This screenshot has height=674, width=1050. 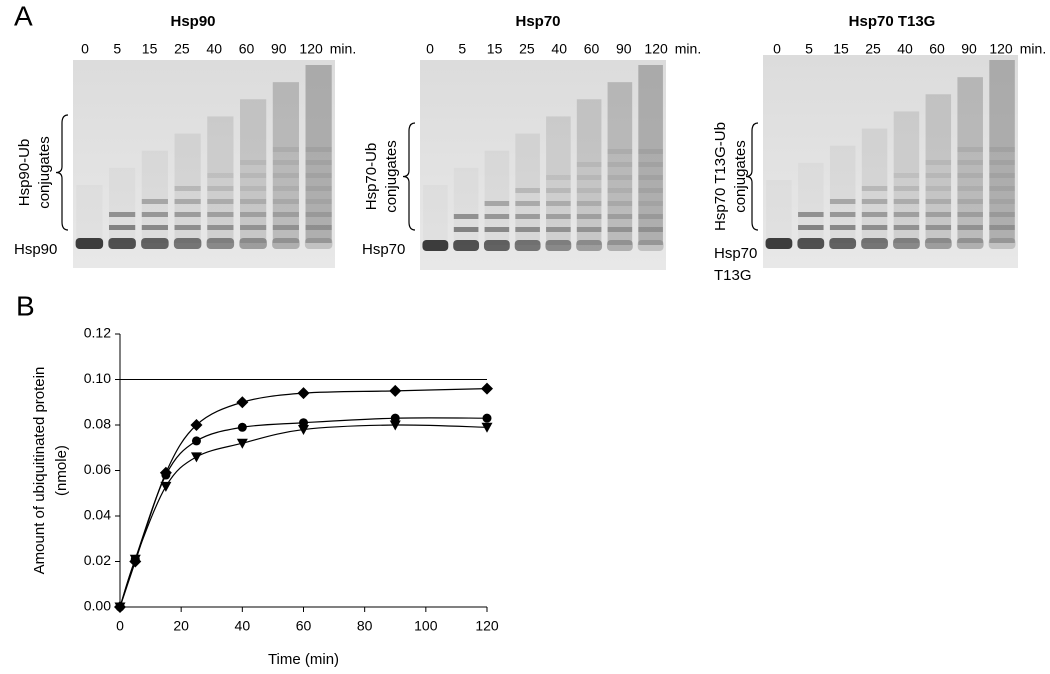 What do you see at coordinates (905, 49) in the screenshot?
I see `lane-label: 40` at bounding box center [905, 49].